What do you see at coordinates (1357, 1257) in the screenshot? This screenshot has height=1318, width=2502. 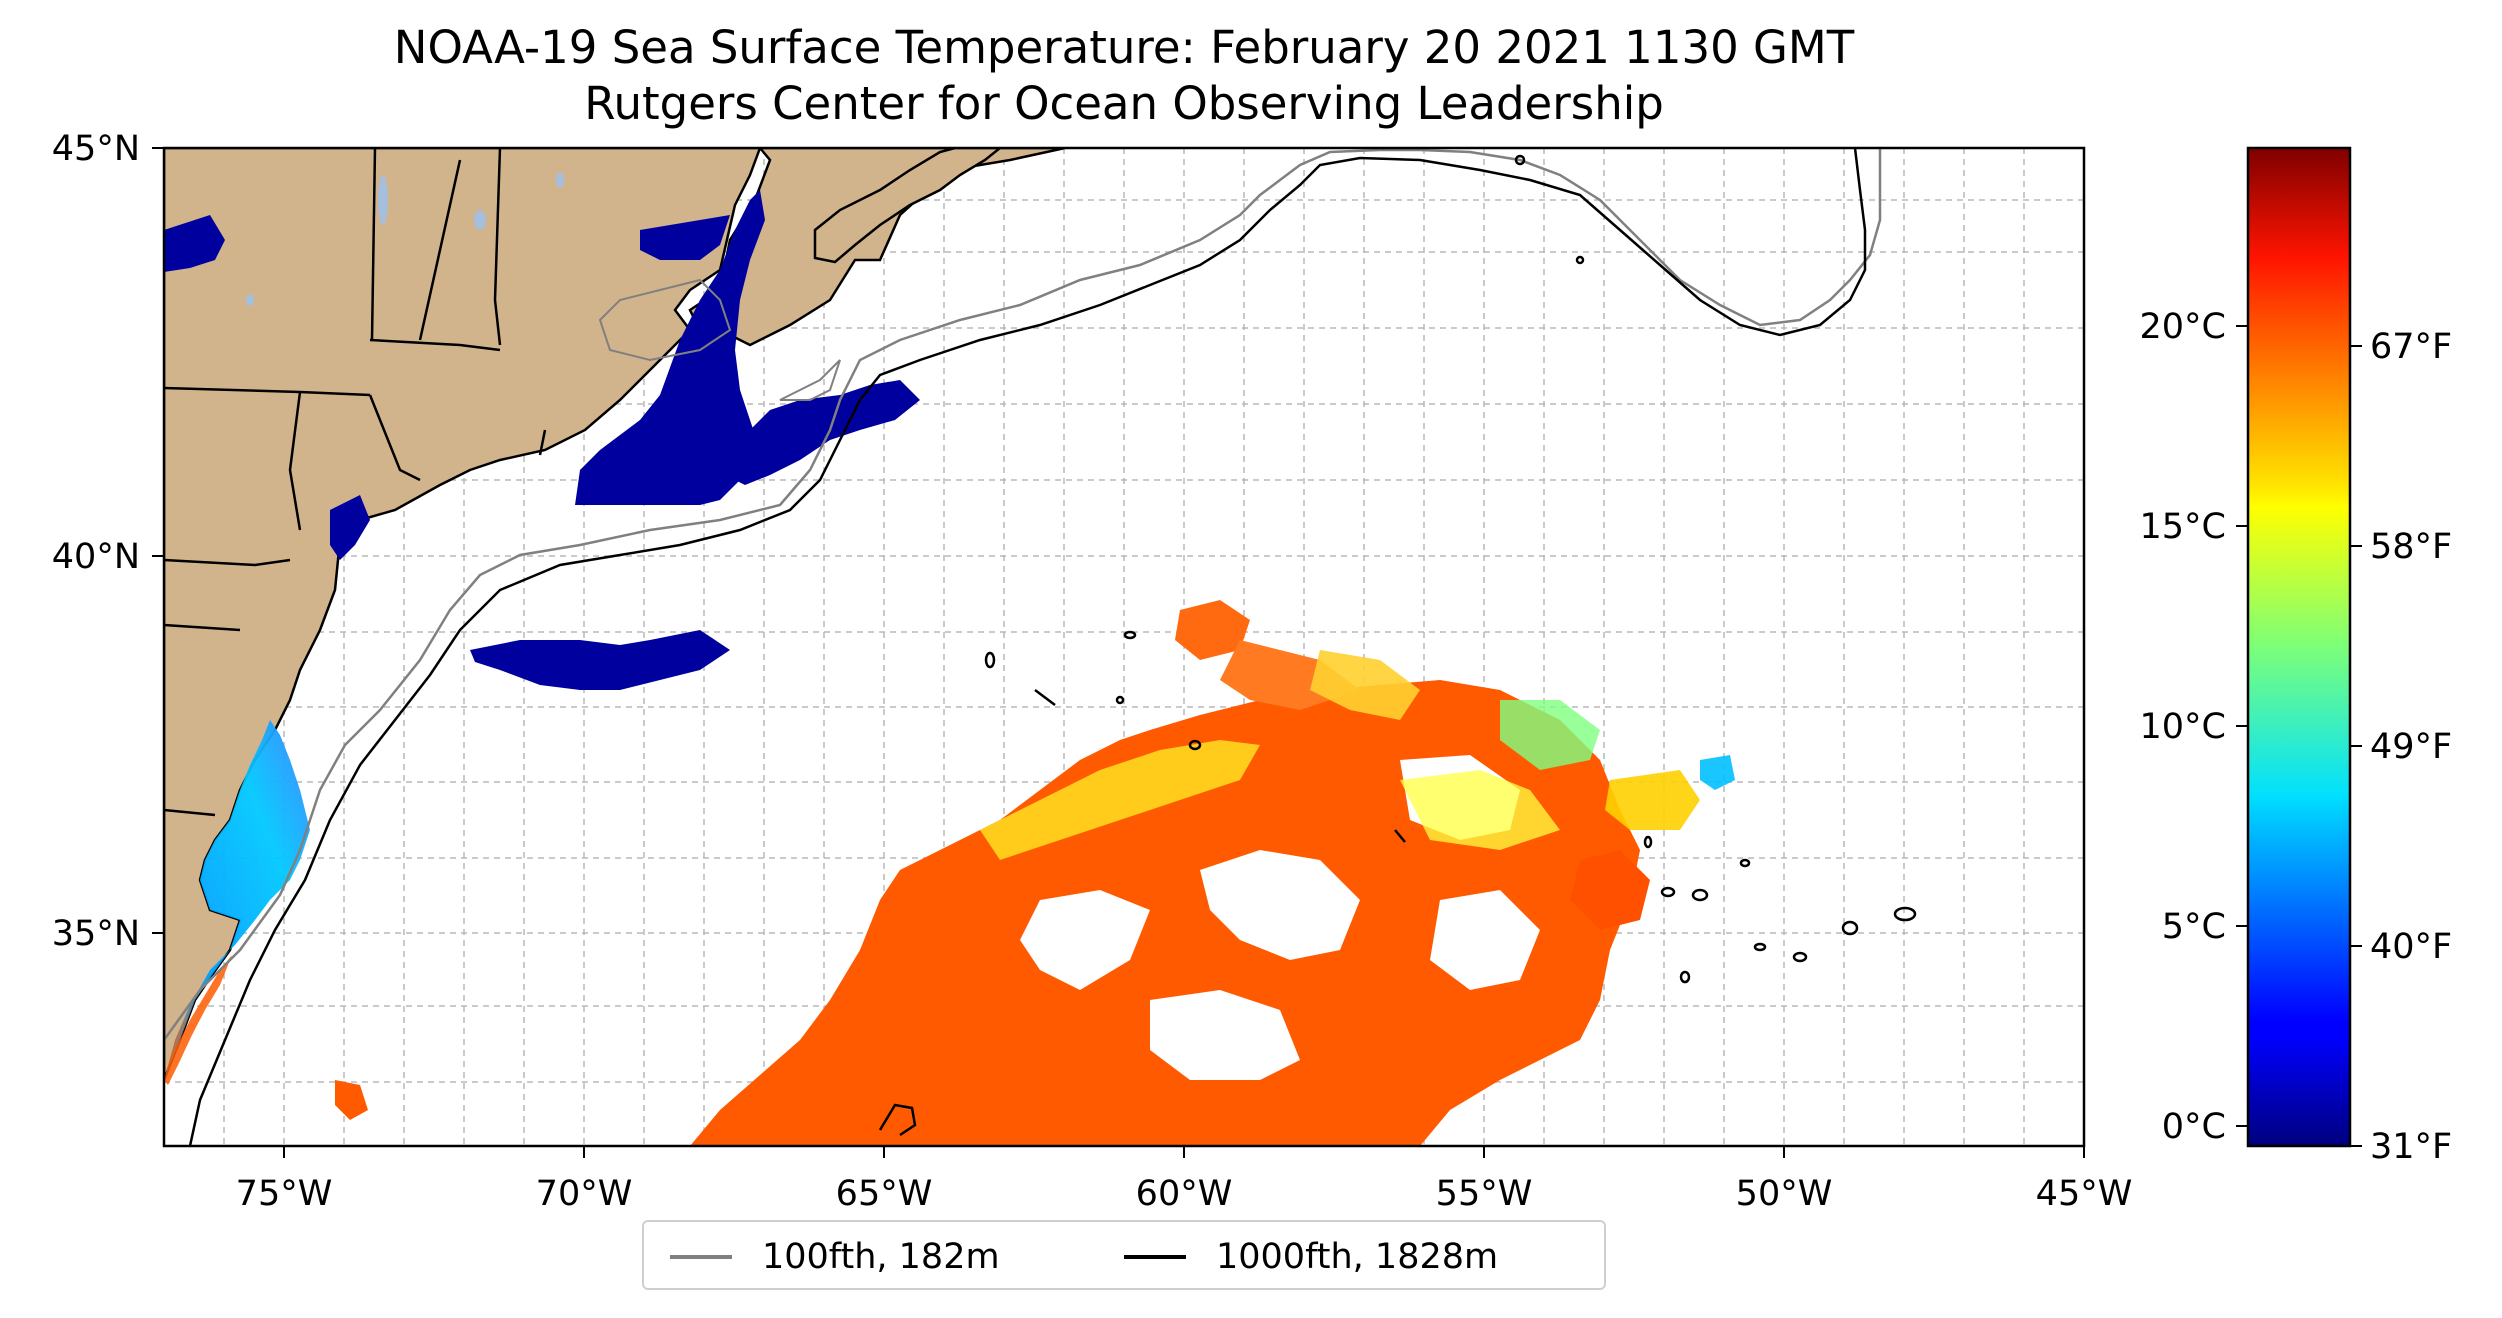 I see `legend-label: 1000fth, 1828m` at bounding box center [1357, 1257].